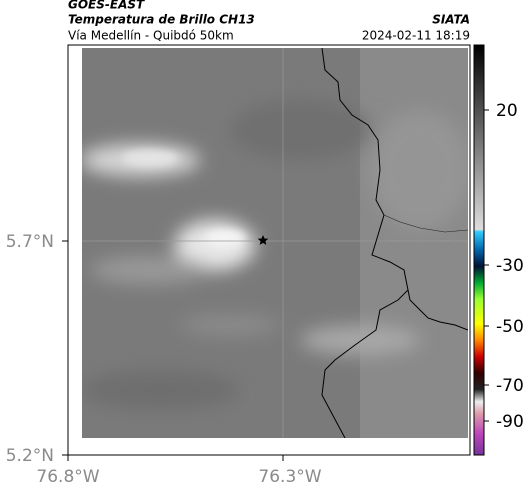 Image resolution: width=526 pixels, height=495 pixels. Describe the element at coordinates (451, 20) in the screenshot. I see `agency: SIATA` at that location.